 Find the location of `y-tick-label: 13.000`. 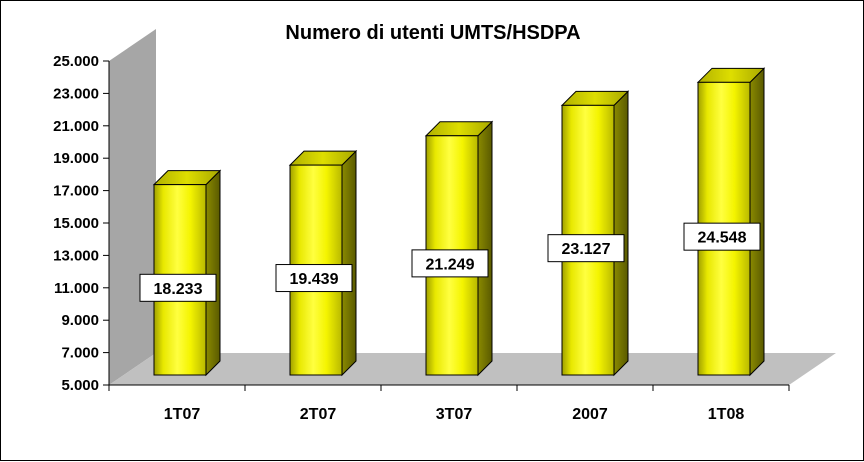

y-tick-label: 13.000 is located at coordinates (76, 255).